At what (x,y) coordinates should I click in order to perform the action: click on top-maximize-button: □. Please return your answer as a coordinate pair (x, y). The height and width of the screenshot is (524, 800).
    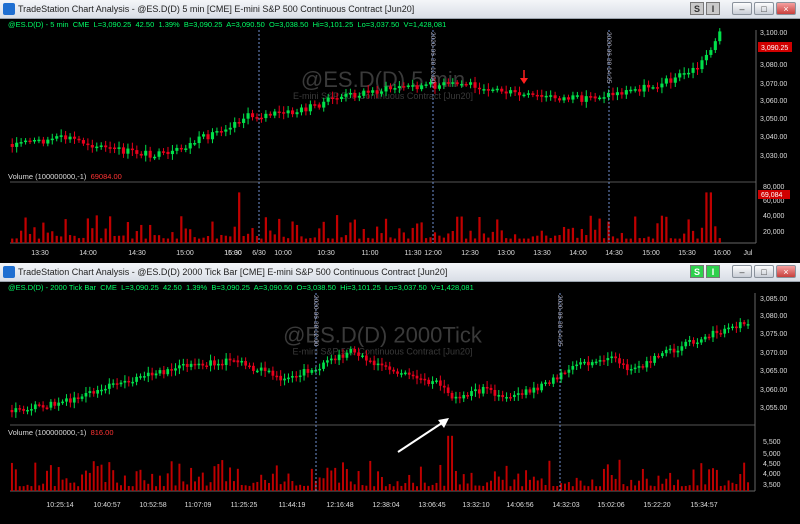
    Looking at the image, I should click on (764, 8).